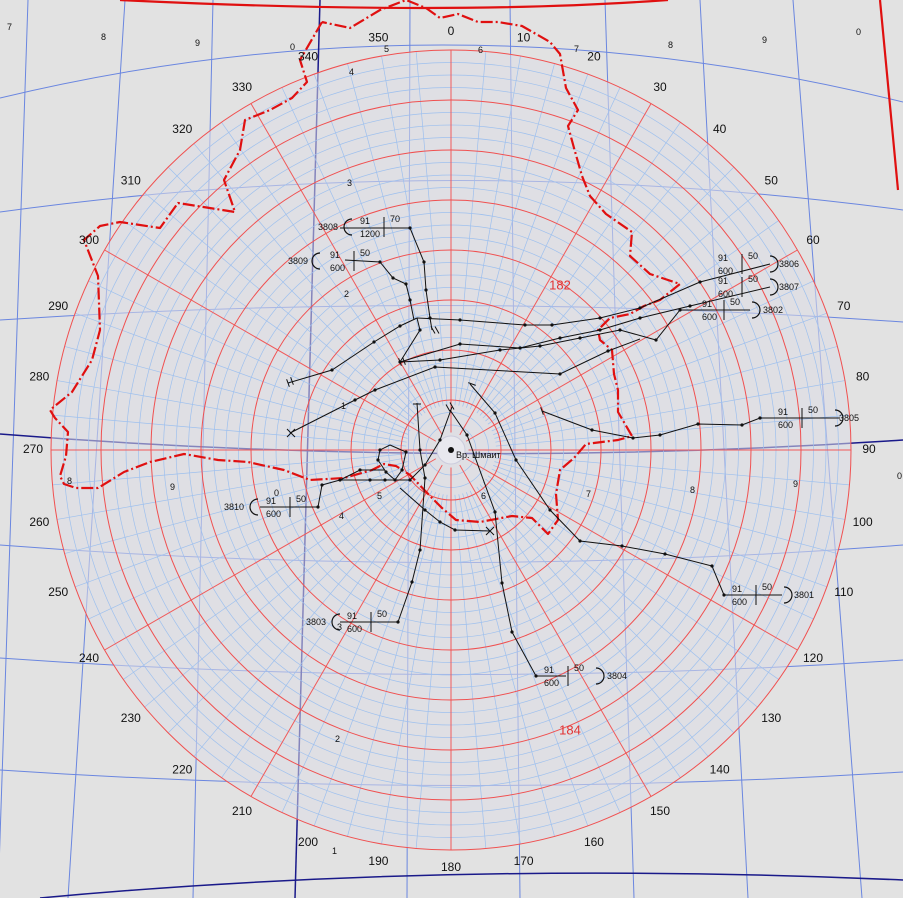  What do you see at coordinates (771, 718) in the screenshot?
I see `bearing-label-130: 130` at bounding box center [771, 718].